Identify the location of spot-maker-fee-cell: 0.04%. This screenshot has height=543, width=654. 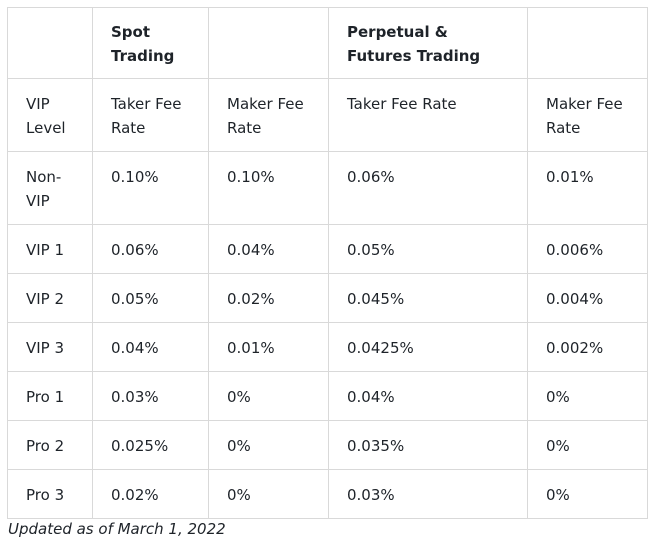
(268, 249).